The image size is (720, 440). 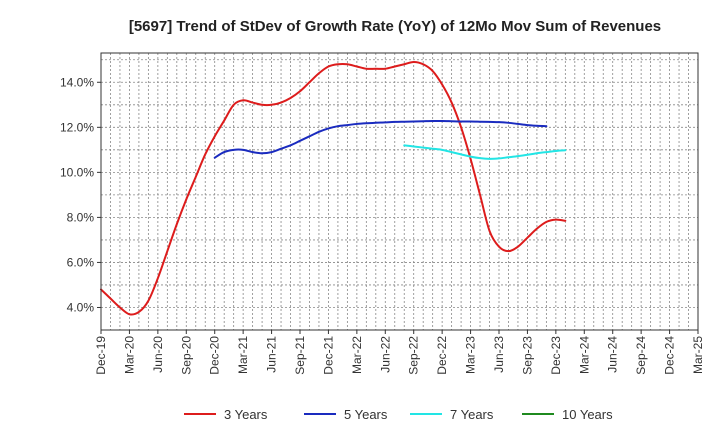 What do you see at coordinates (398, 414) in the screenshot?
I see `legend: 3 Years 5 Years 7 Years 10 Years` at bounding box center [398, 414].